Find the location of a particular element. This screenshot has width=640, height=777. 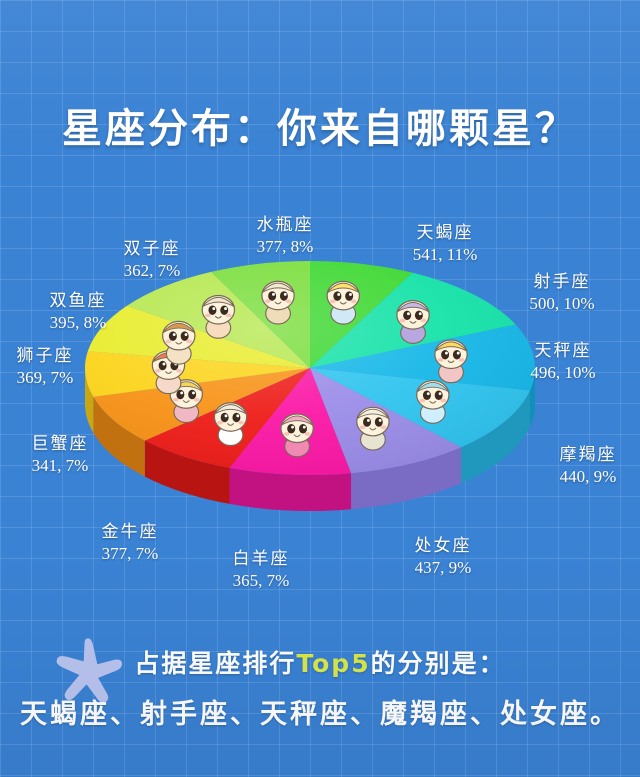

pie-label-value: 341, 7% is located at coordinates (60, 465).